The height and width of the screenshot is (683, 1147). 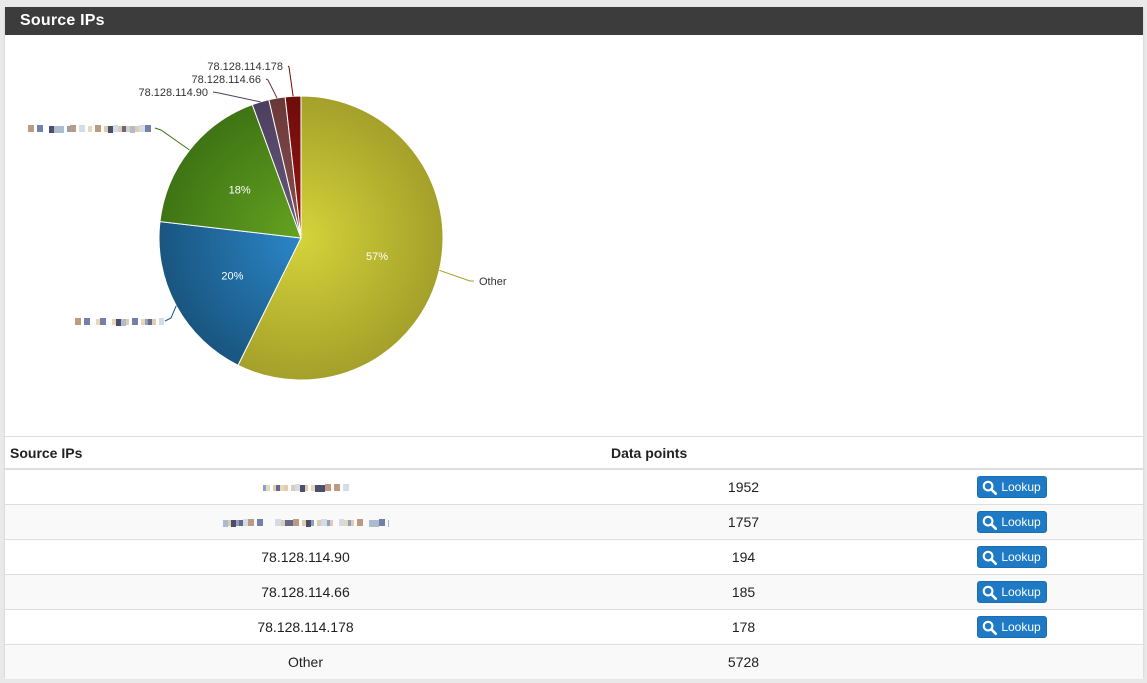 I want to click on table-header-row: Source IPs Data points, so click(x=574, y=453).